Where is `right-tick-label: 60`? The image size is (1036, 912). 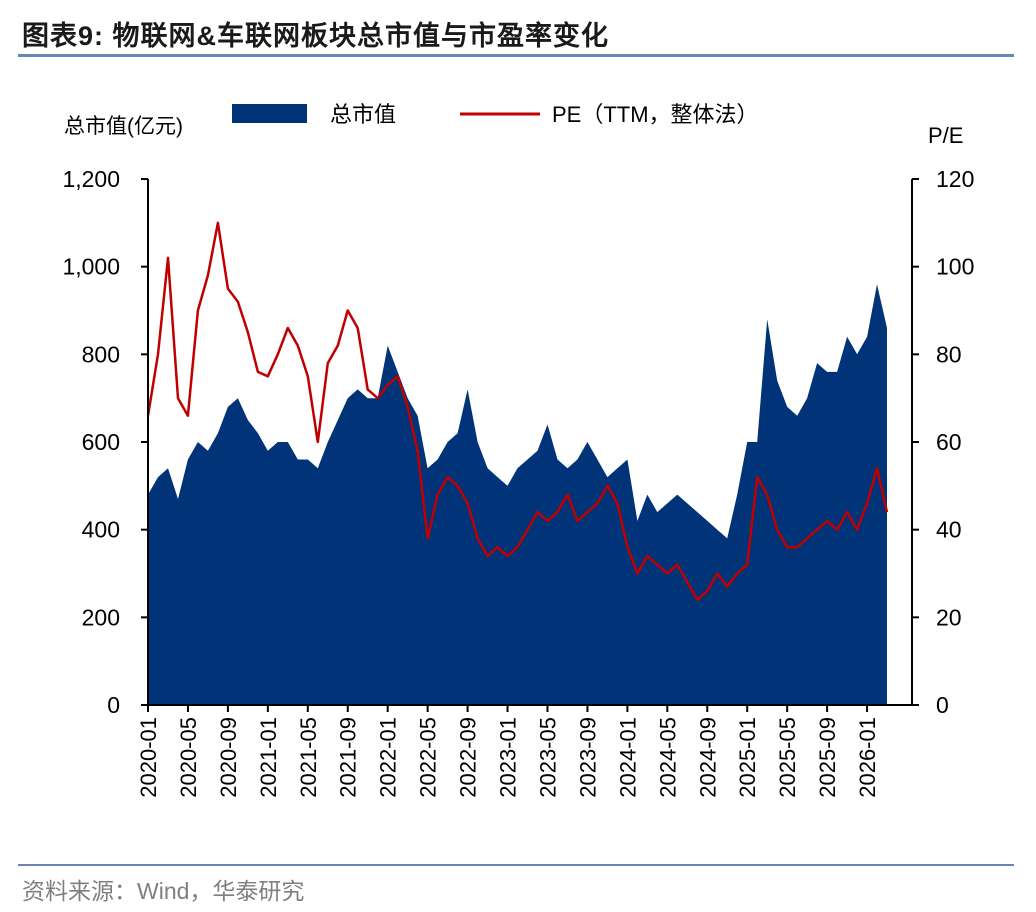 right-tick-label: 60 is located at coordinates (949, 442).